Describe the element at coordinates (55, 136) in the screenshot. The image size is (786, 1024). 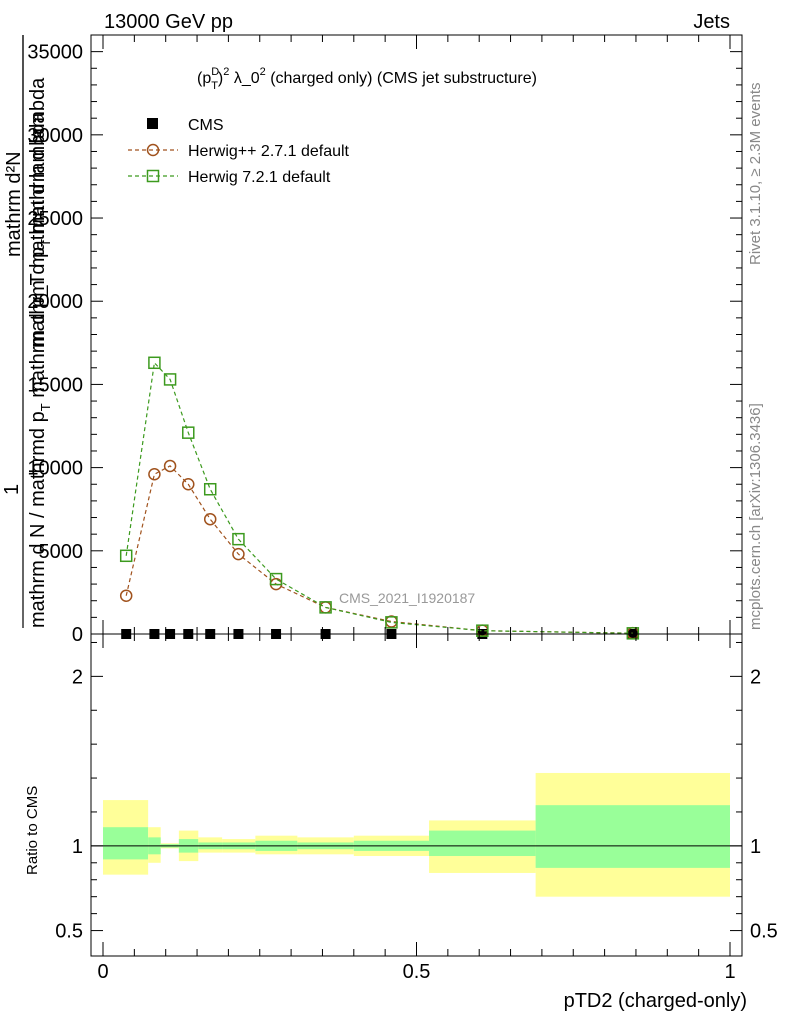
I see `main-y-tick-label: 30000` at that location.